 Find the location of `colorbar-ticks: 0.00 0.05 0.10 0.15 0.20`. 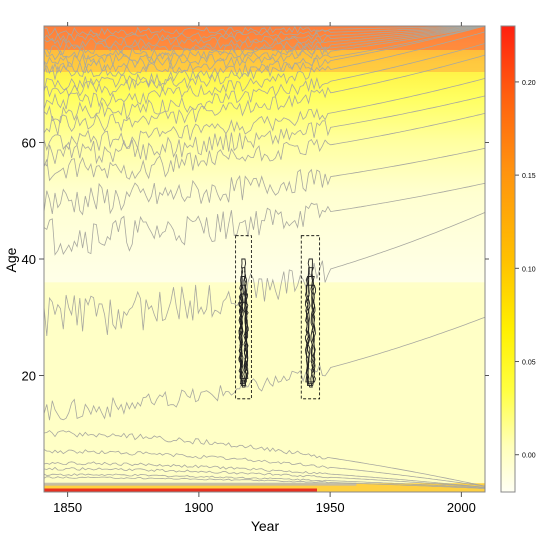

colorbar-ticks: 0.00 0.05 0.10 0.15 0.20 is located at coordinates (525, 270).